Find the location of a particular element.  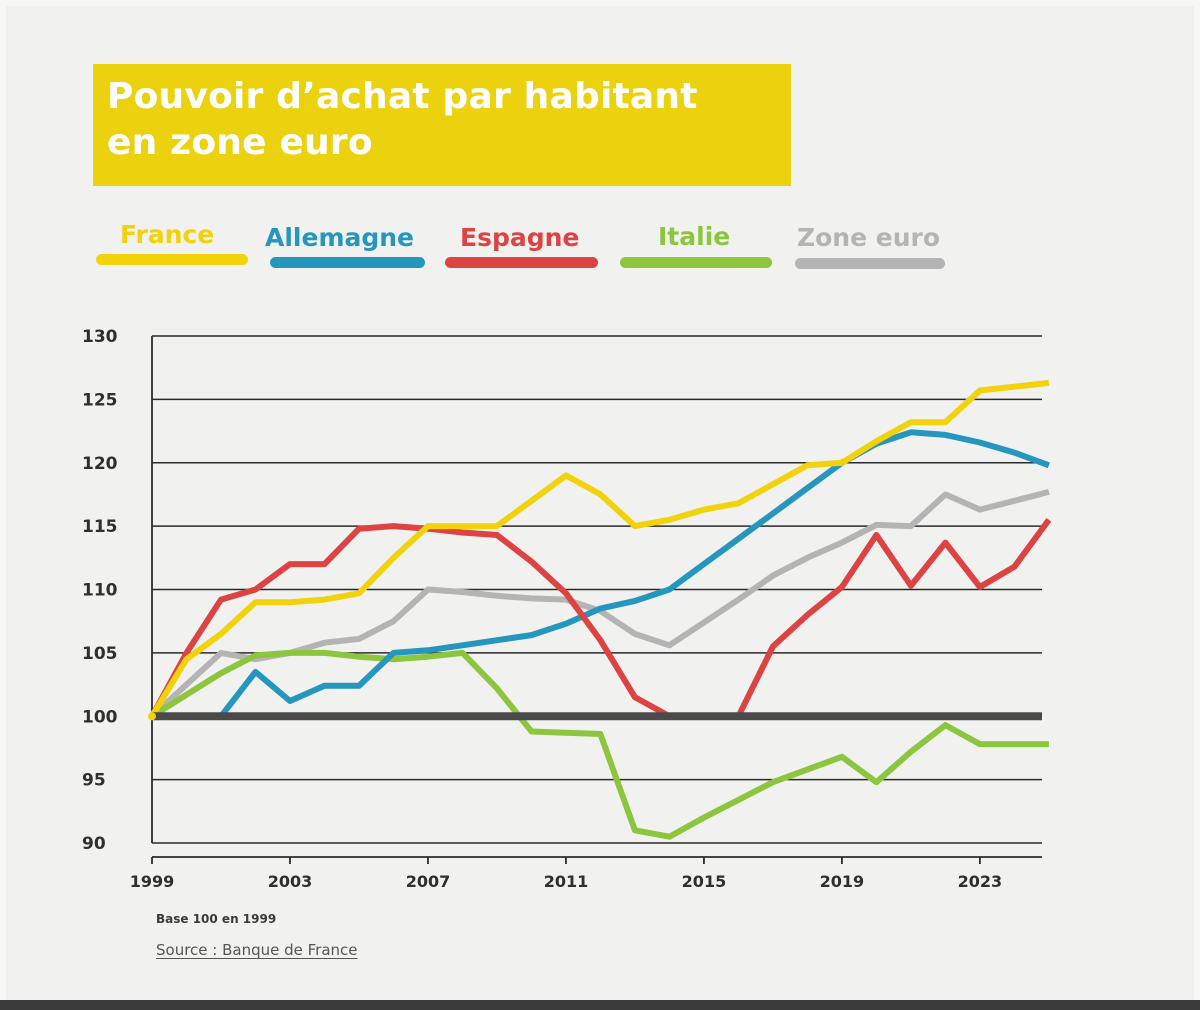

legend-swatch-allemagne is located at coordinates (347, 262).